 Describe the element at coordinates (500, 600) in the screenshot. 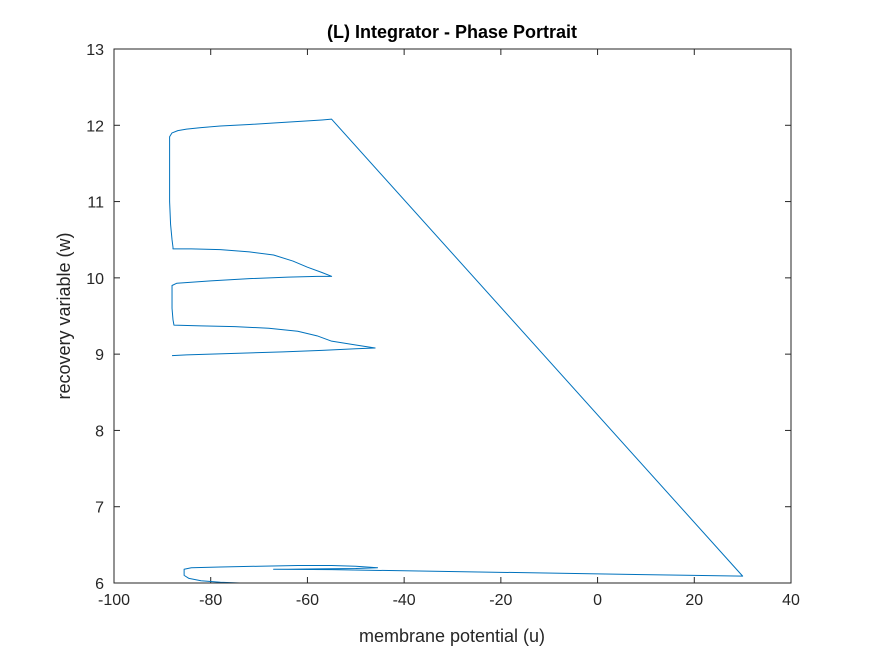

I see `x-tick-label: -20` at that location.